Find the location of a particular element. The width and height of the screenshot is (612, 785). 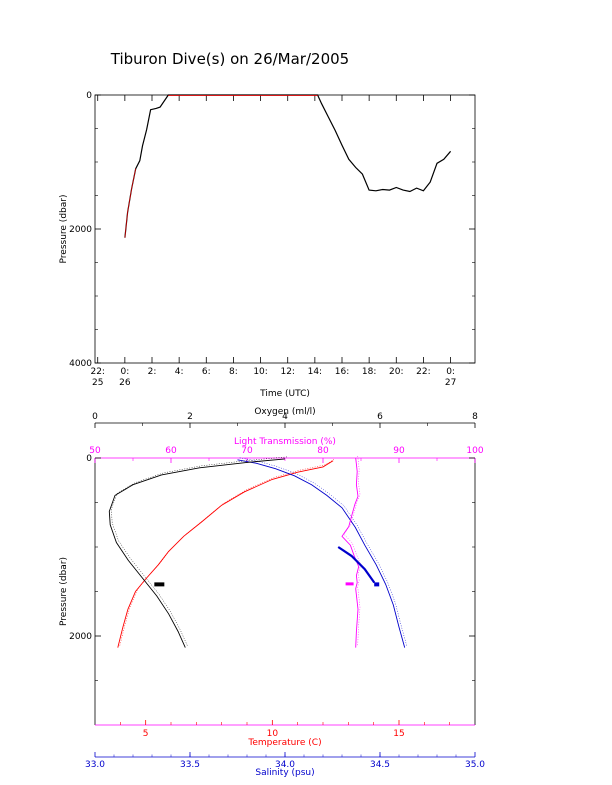

x-tick-label-date: 26 is located at coordinates (125, 383).